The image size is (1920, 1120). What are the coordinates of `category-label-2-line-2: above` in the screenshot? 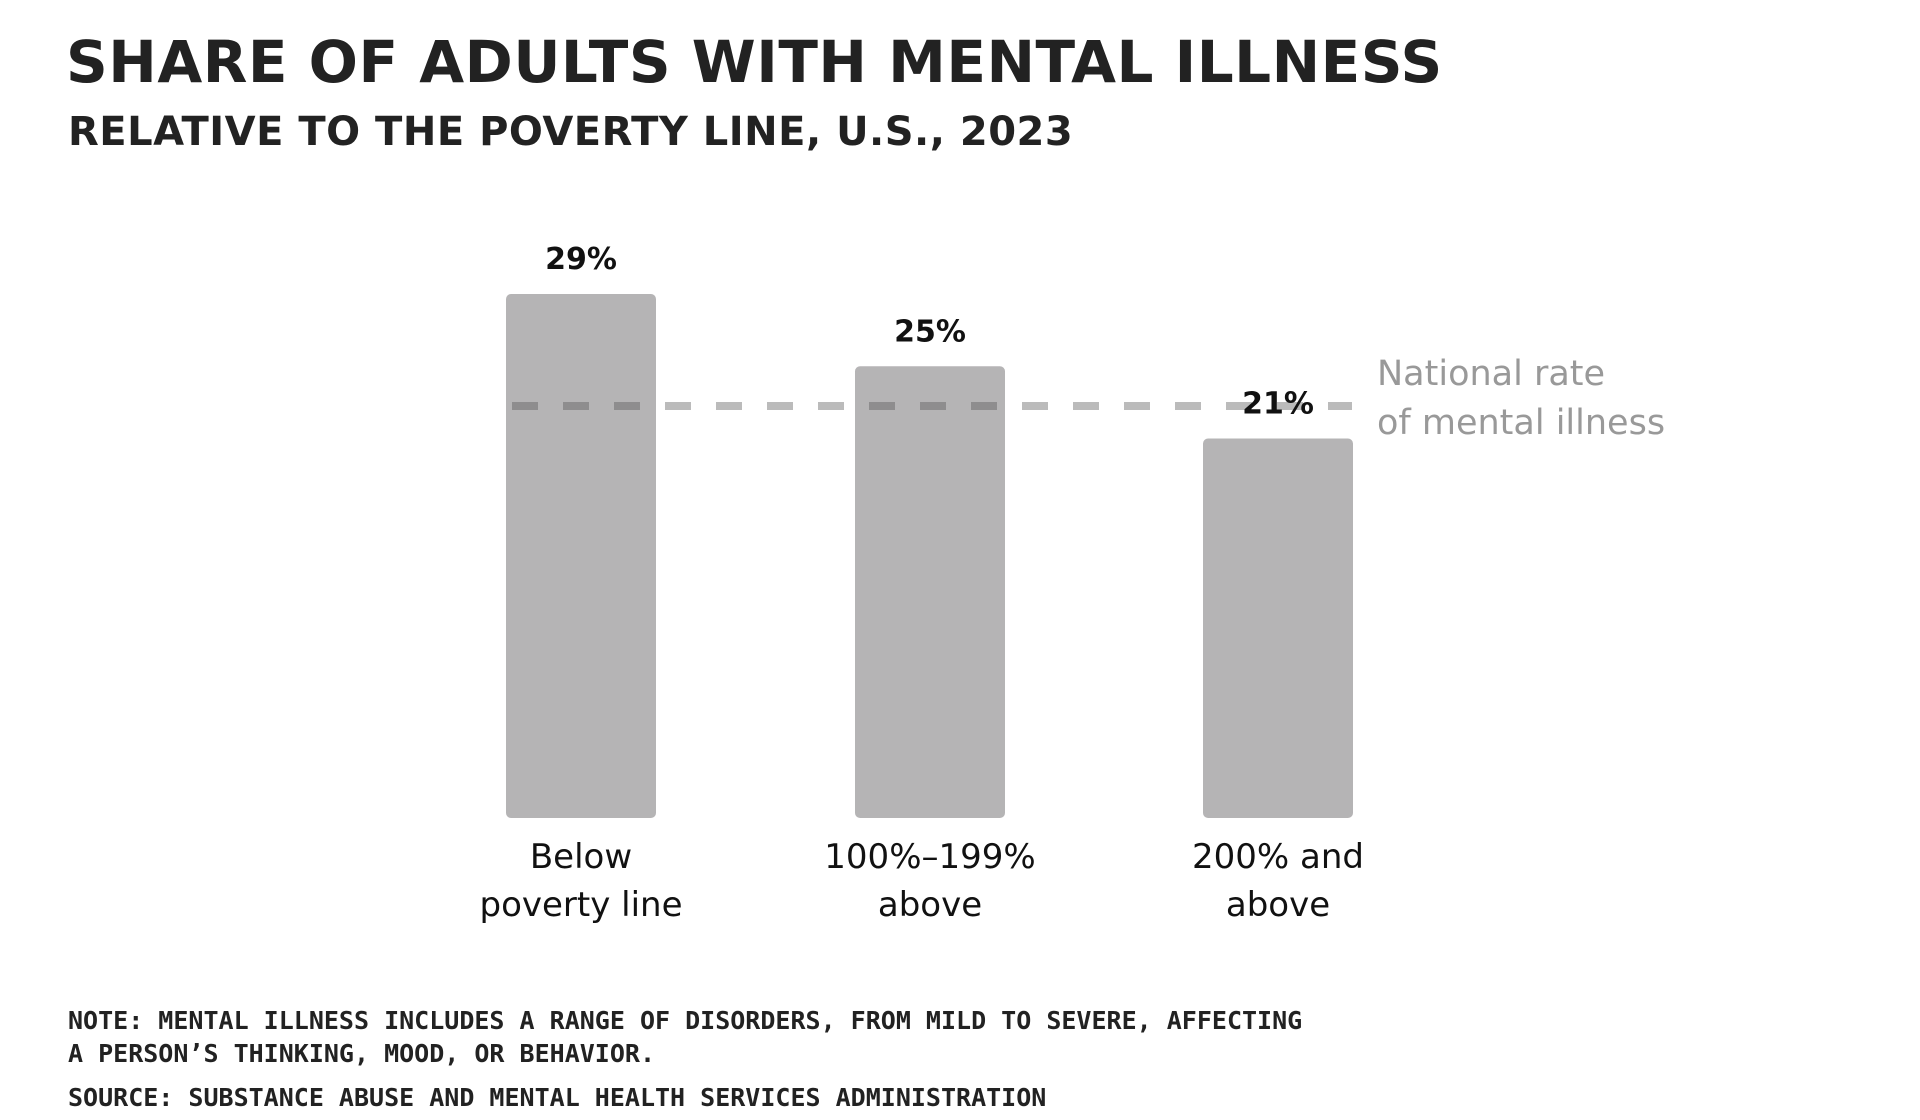 It's located at (930, 905).